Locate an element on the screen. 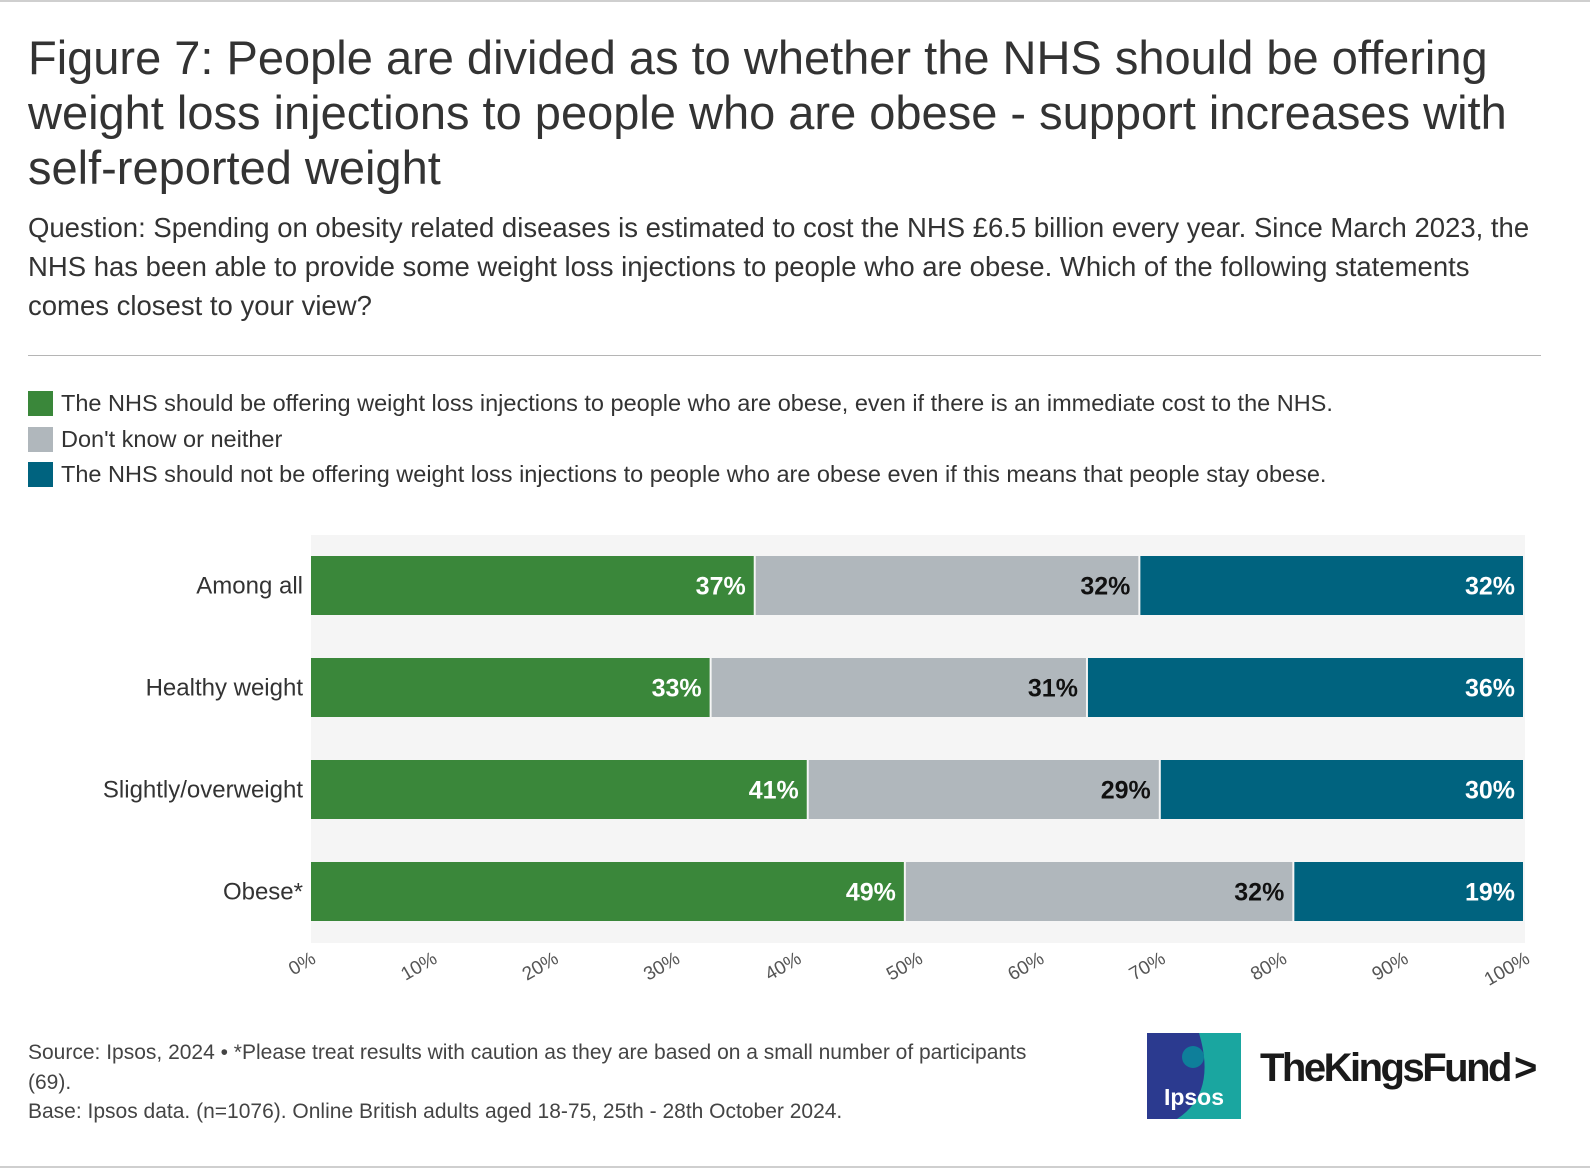 The height and width of the screenshot is (1170, 1590). bar-healthy-weight-support is located at coordinates (510, 687).